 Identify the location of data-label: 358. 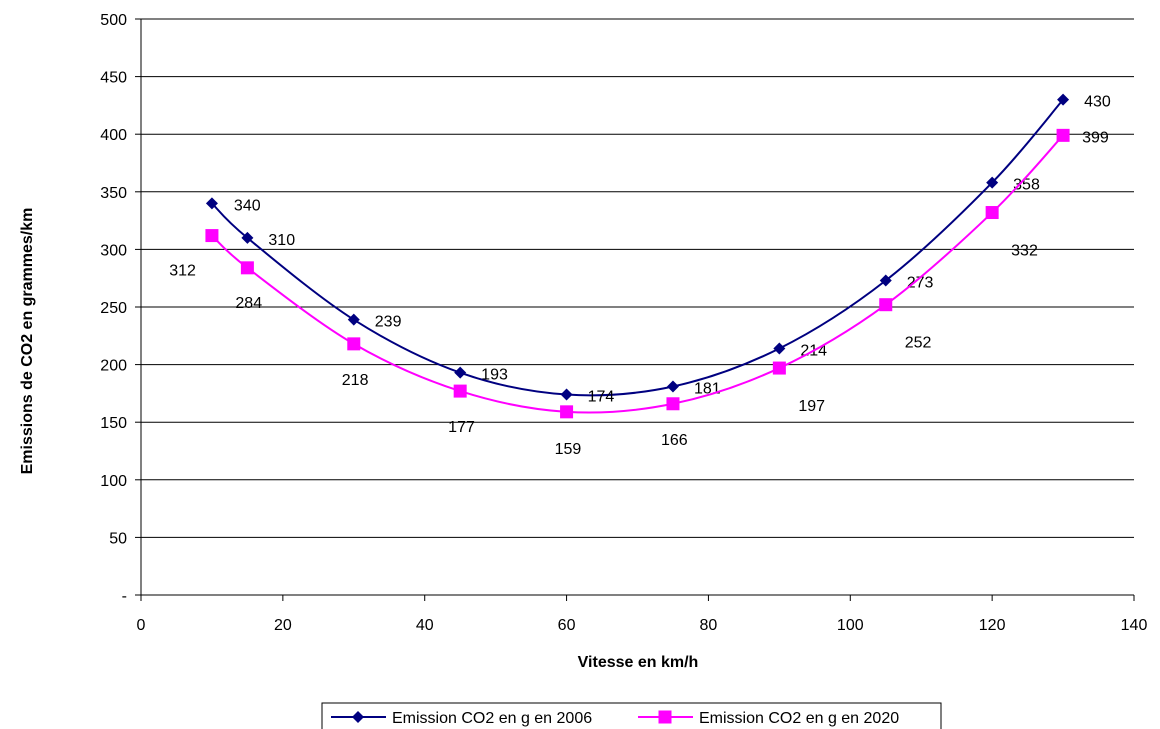
(1026, 185).